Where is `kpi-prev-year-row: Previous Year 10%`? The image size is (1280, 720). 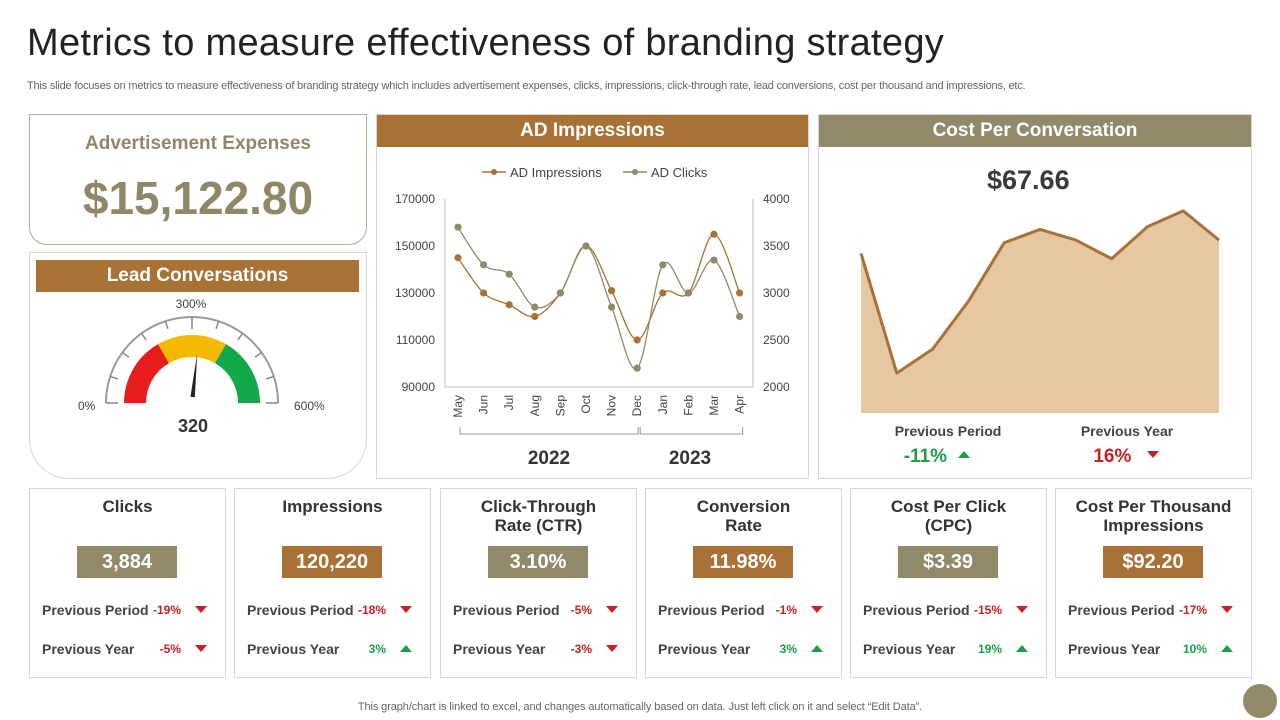
kpi-prev-year-row: Previous Year 10% is located at coordinates (1154, 650).